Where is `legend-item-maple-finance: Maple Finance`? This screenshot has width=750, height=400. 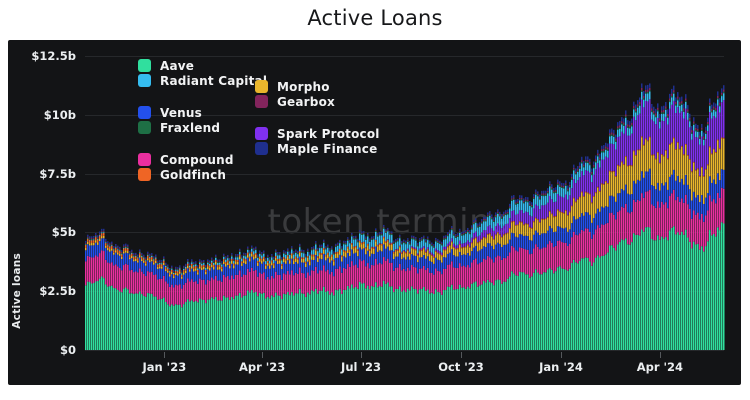 legend-item-maple-finance: Maple Finance is located at coordinates (317, 148).